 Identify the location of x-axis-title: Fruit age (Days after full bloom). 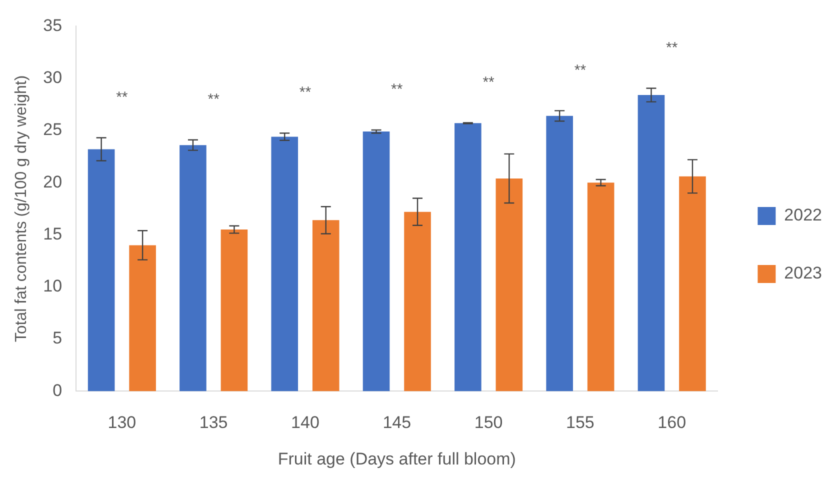
(397, 458).